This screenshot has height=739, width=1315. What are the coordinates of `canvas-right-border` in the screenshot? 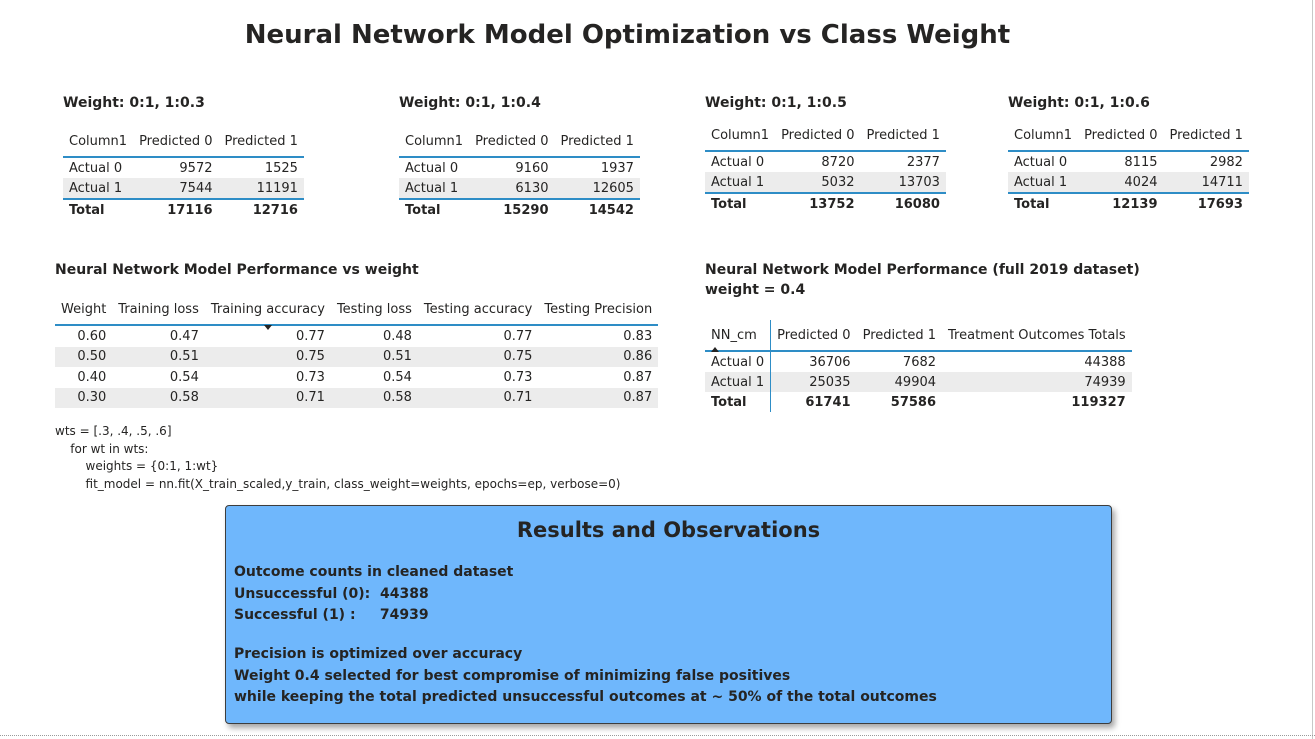 It's located at (1312, 369).